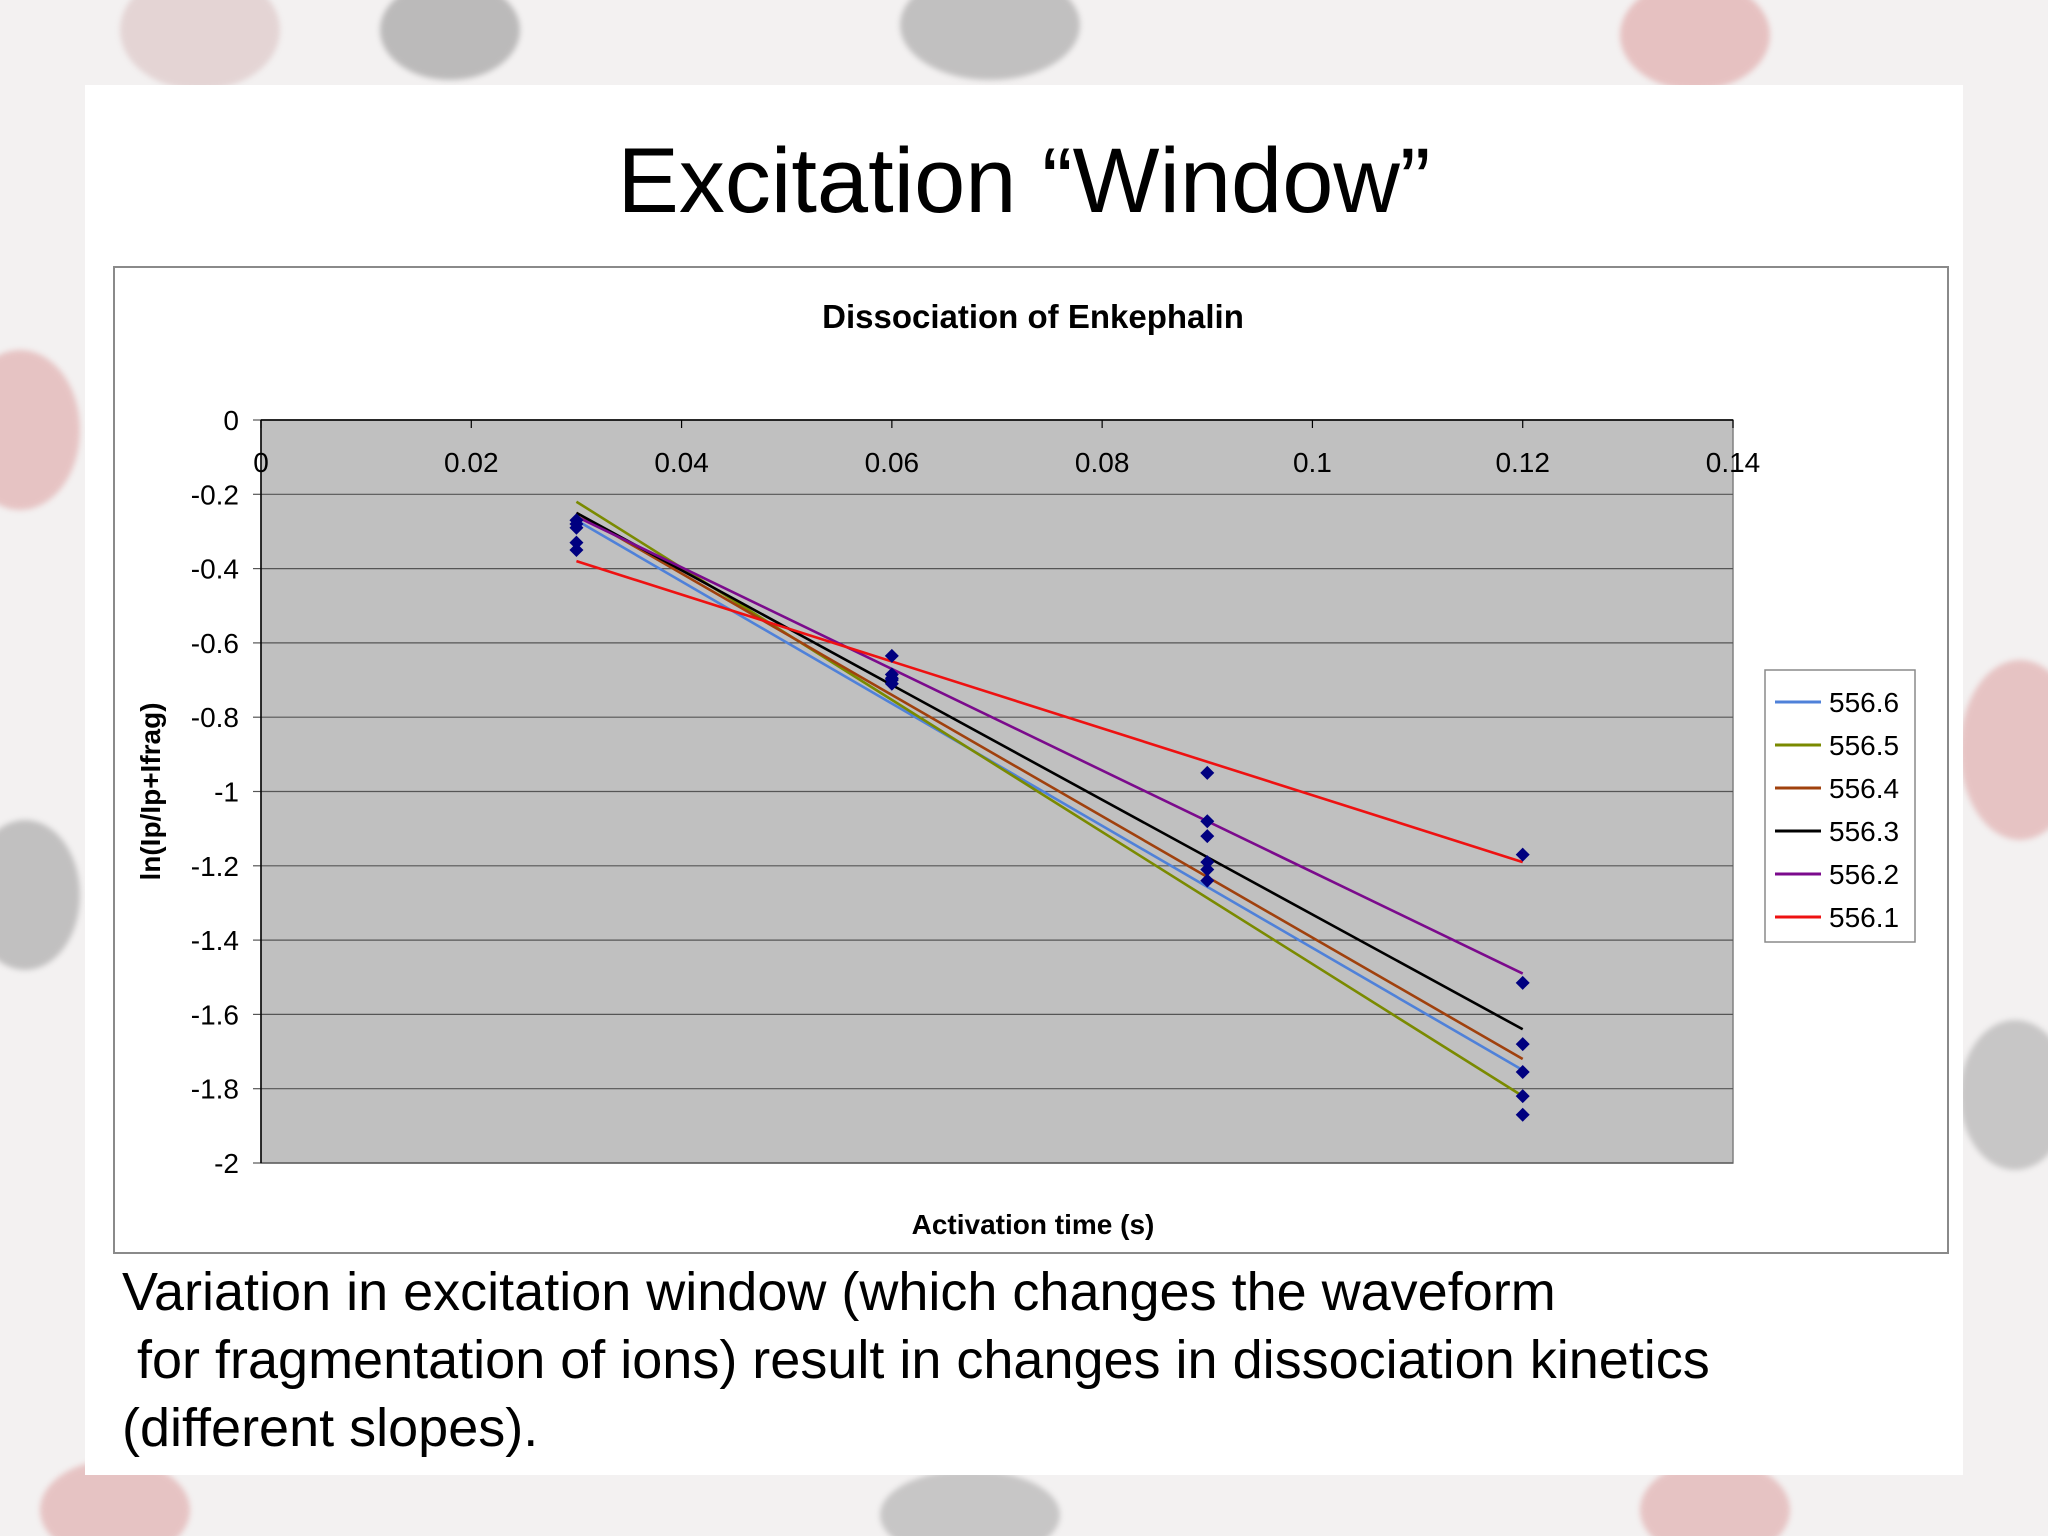 The height and width of the screenshot is (1536, 2048). What do you see at coordinates (892, 462) in the screenshot?
I see `x-tick-label: 0.06` at bounding box center [892, 462].